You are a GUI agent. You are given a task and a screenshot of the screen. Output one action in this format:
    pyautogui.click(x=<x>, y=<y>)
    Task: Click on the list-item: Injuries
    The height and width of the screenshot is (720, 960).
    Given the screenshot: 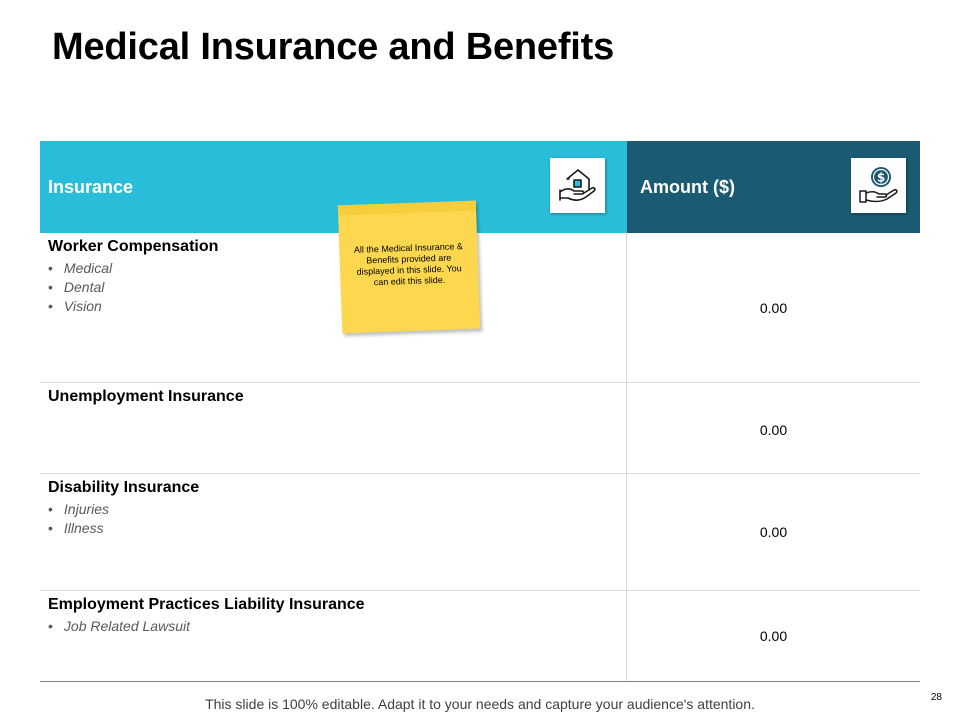 What is the action you would take?
    pyautogui.click(x=337, y=509)
    